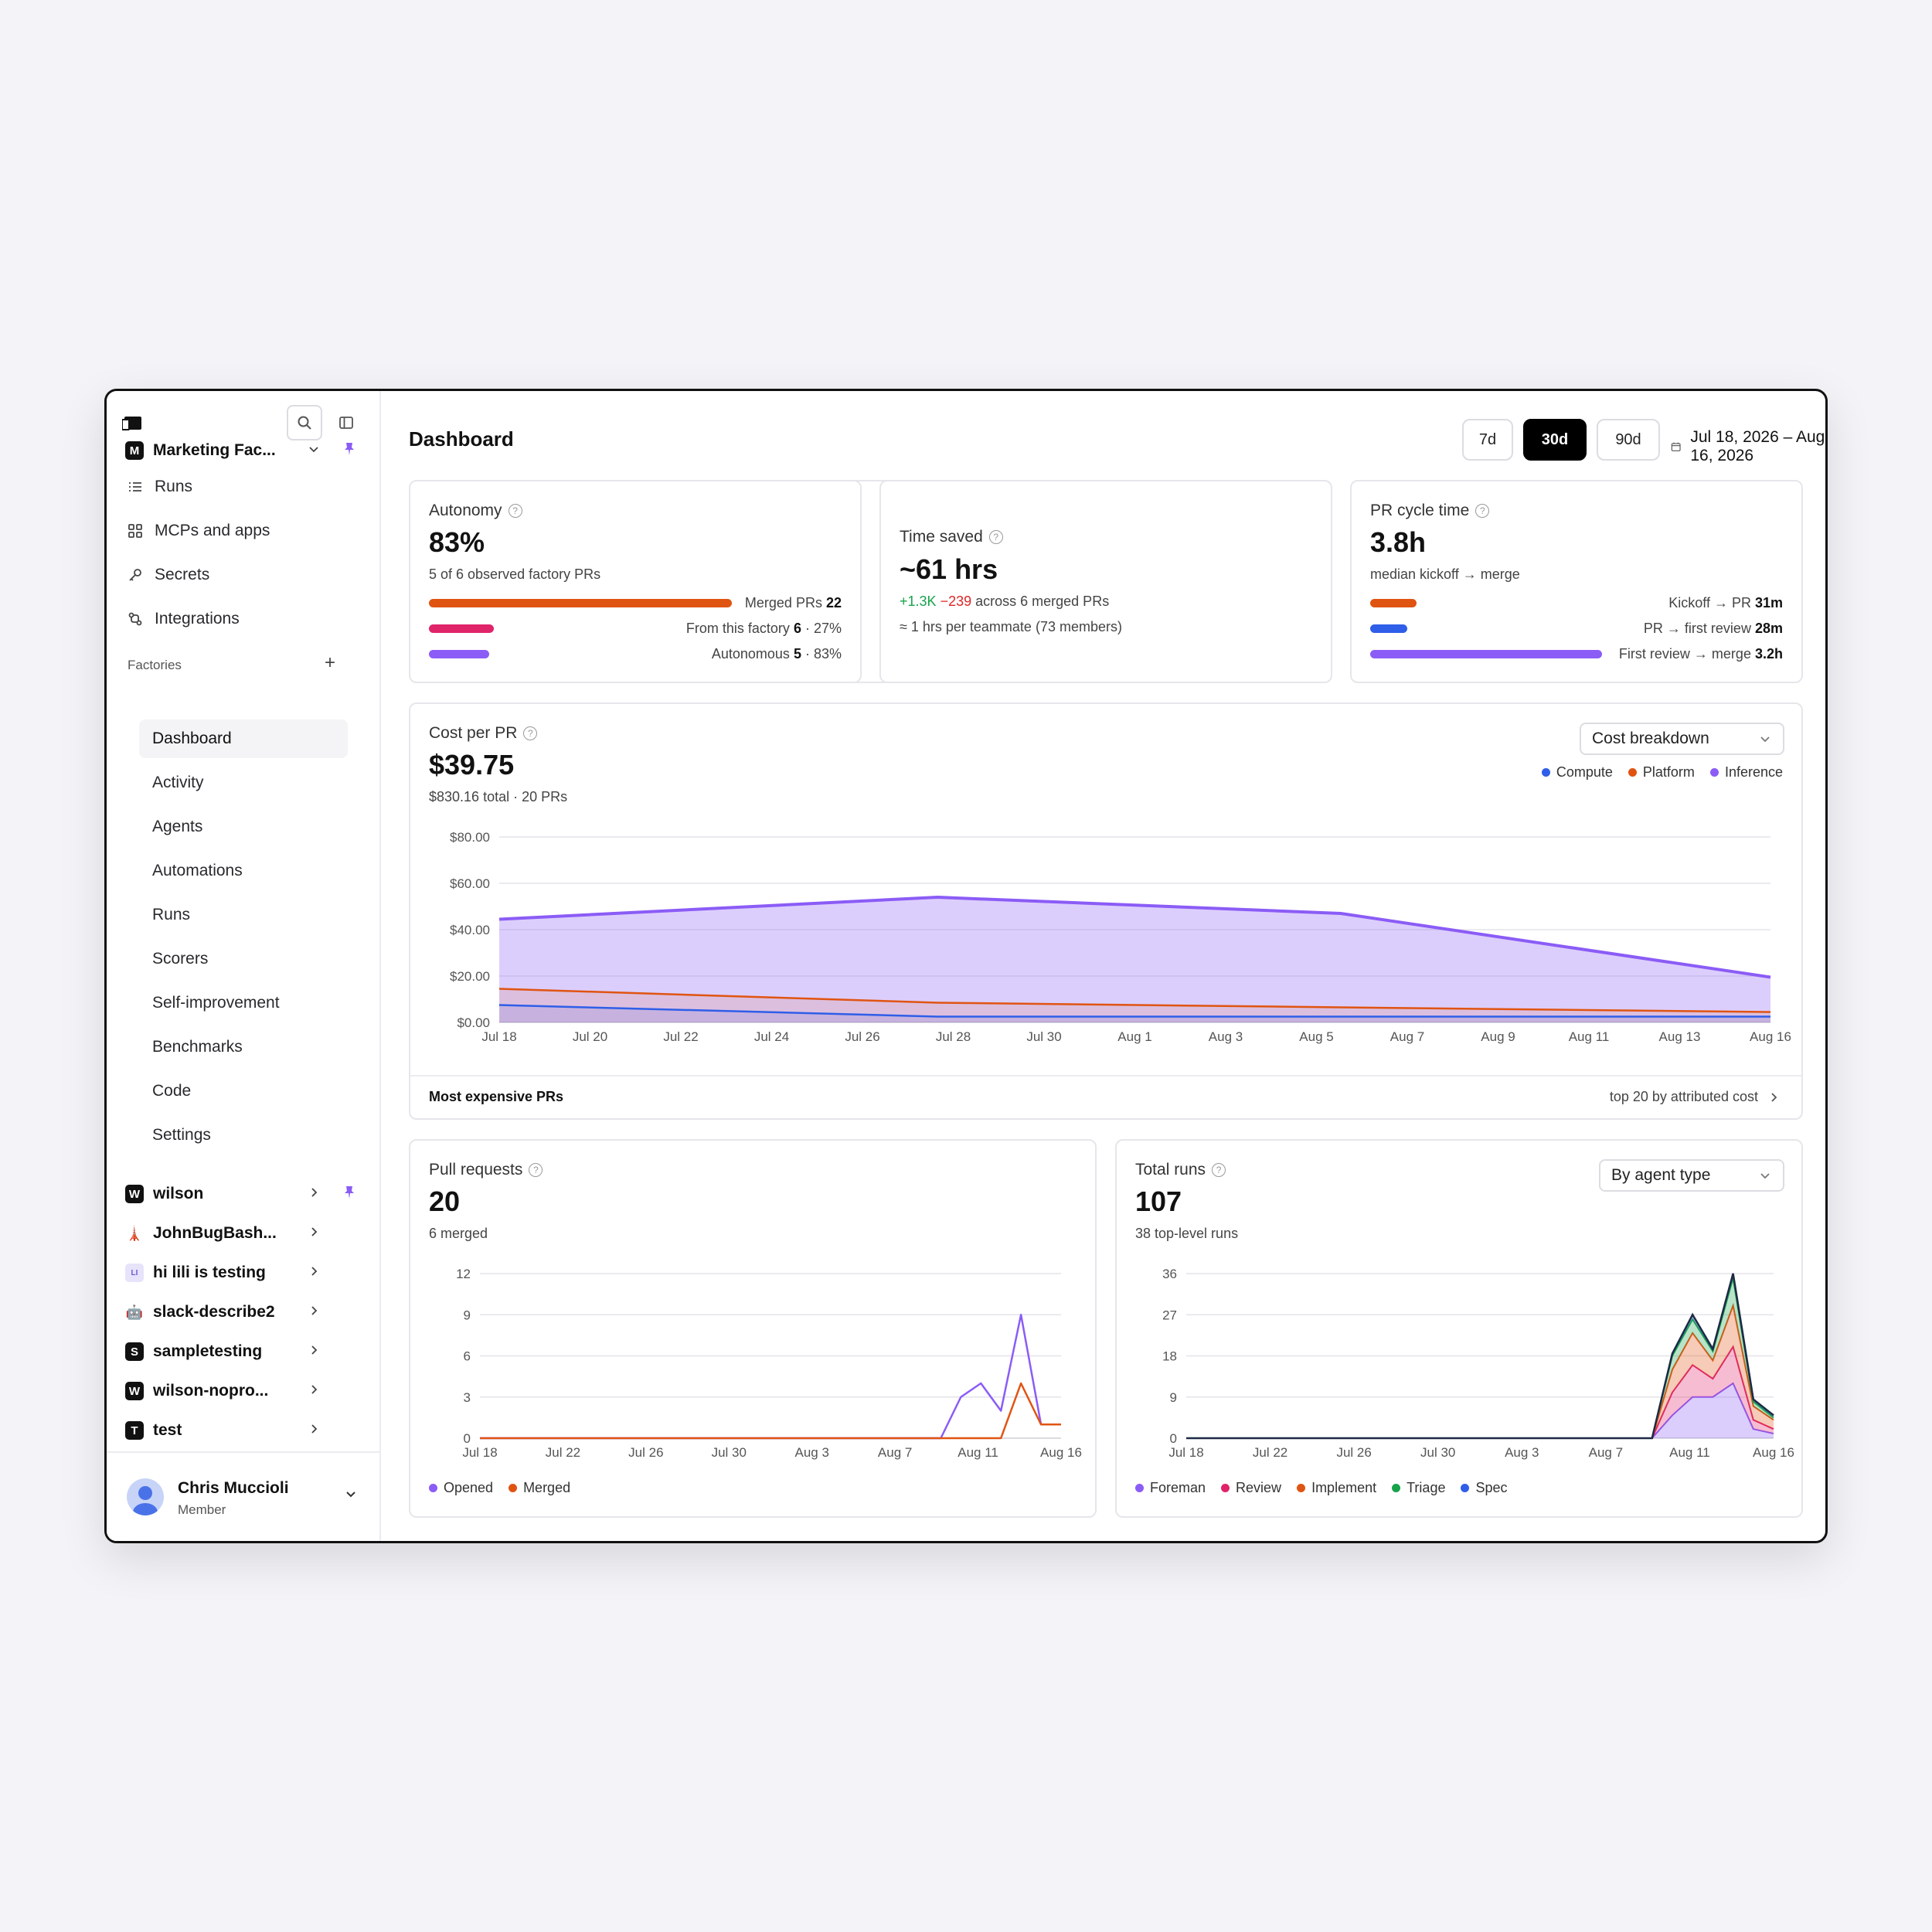  What do you see at coordinates (1577, 773) in the screenshot?
I see `legend-item: Compute` at bounding box center [1577, 773].